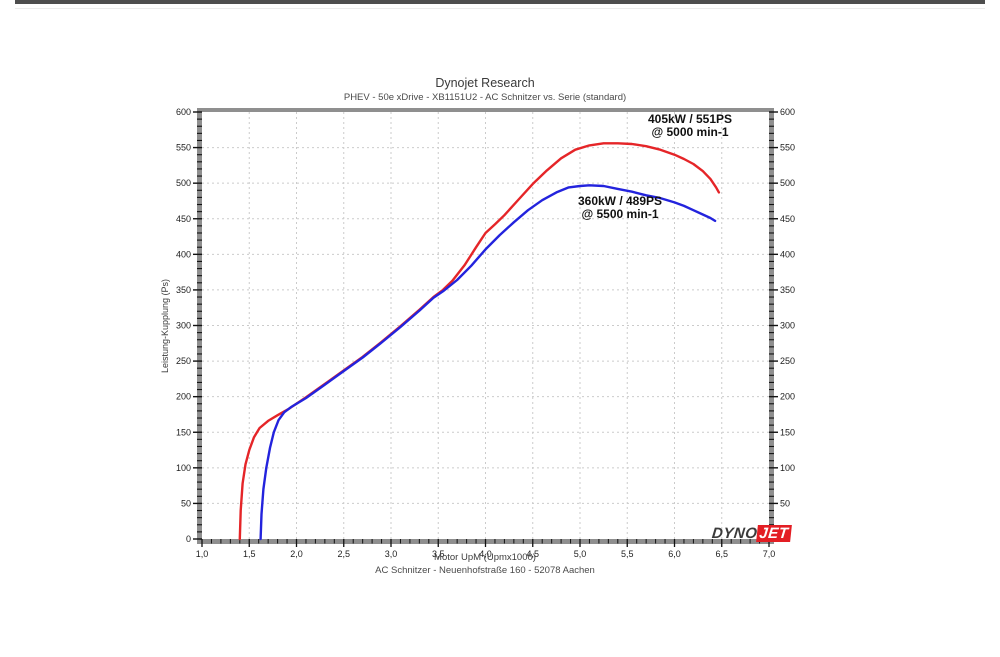 Image resolution: width=1000 pixels, height=657 pixels. What do you see at coordinates (620, 214) in the screenshot?
I see `stock-power-rpm: @ 5500 min-1` at bounding box center [620, 214].